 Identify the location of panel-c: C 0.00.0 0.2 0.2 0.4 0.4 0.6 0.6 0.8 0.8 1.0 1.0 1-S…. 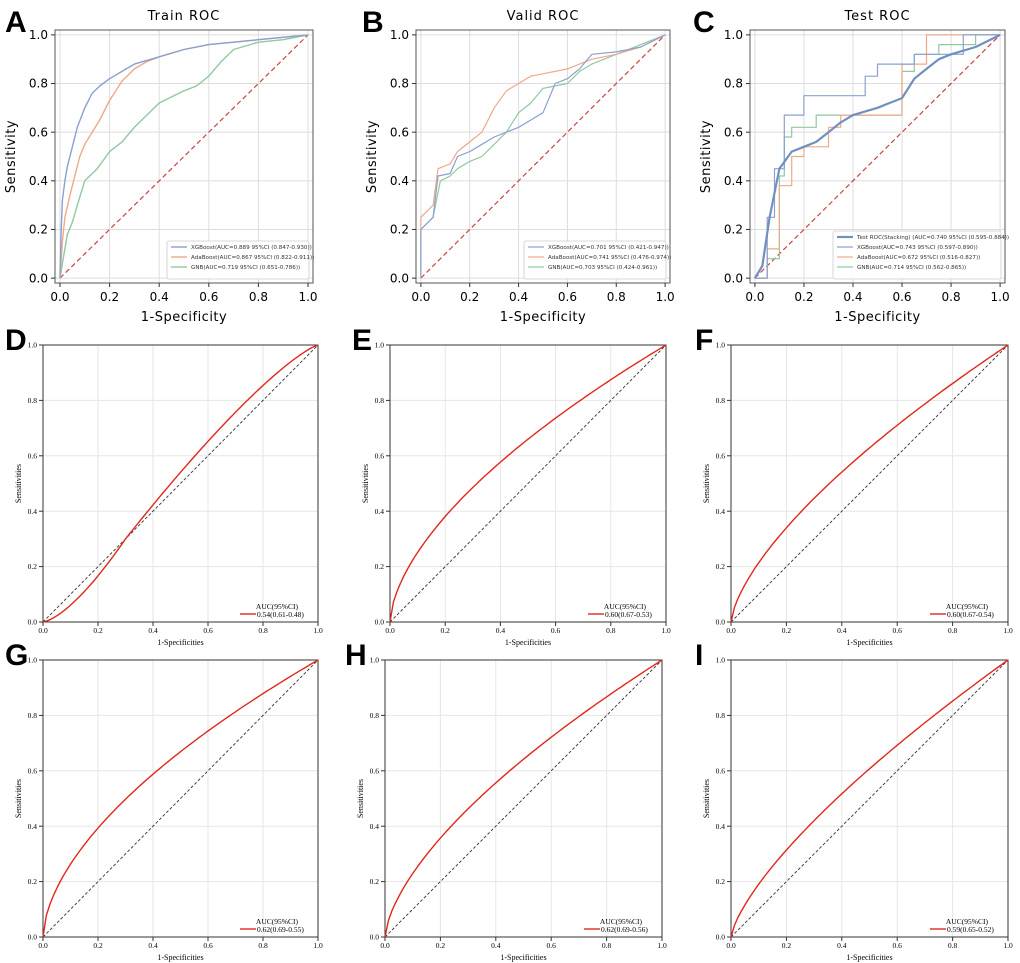
(851, 165).